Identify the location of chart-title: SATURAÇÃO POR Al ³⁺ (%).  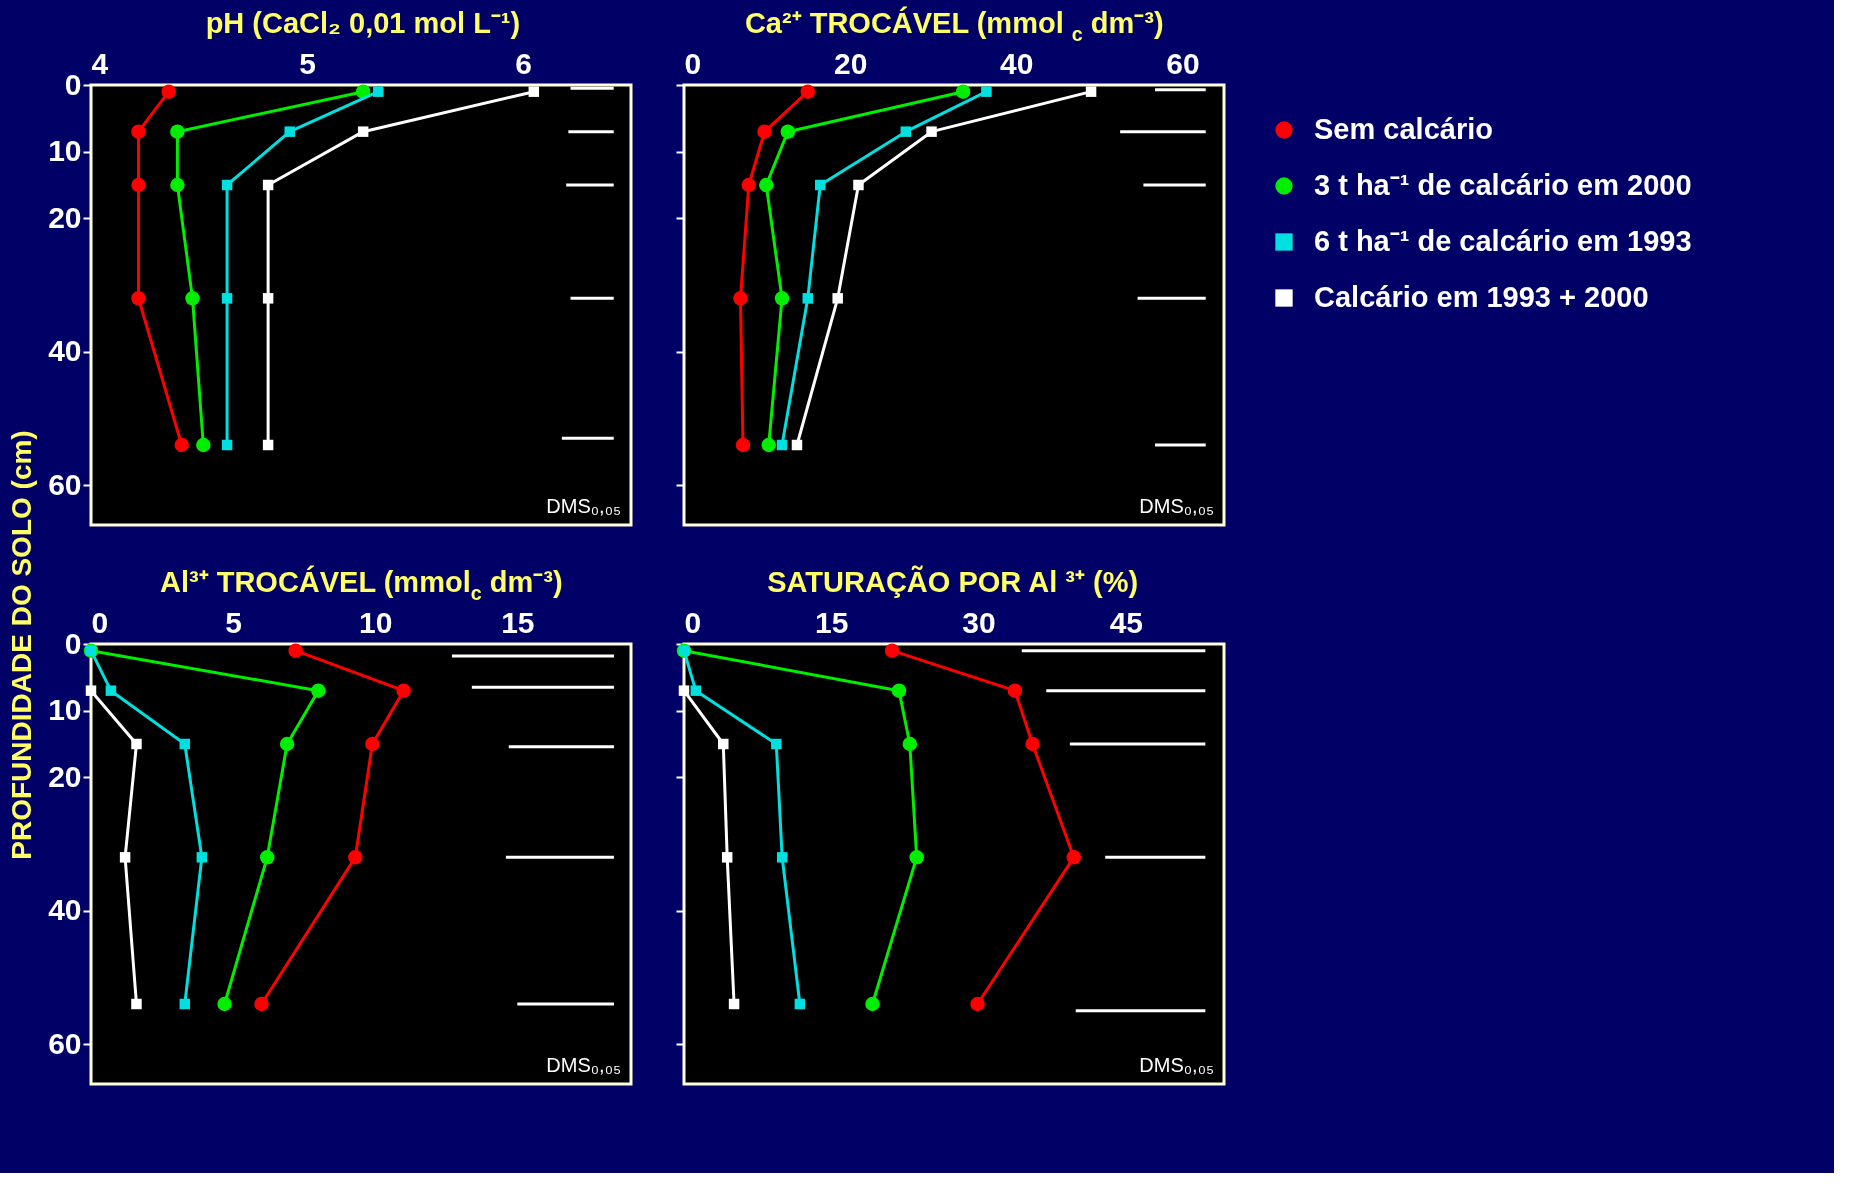
(953, 581).